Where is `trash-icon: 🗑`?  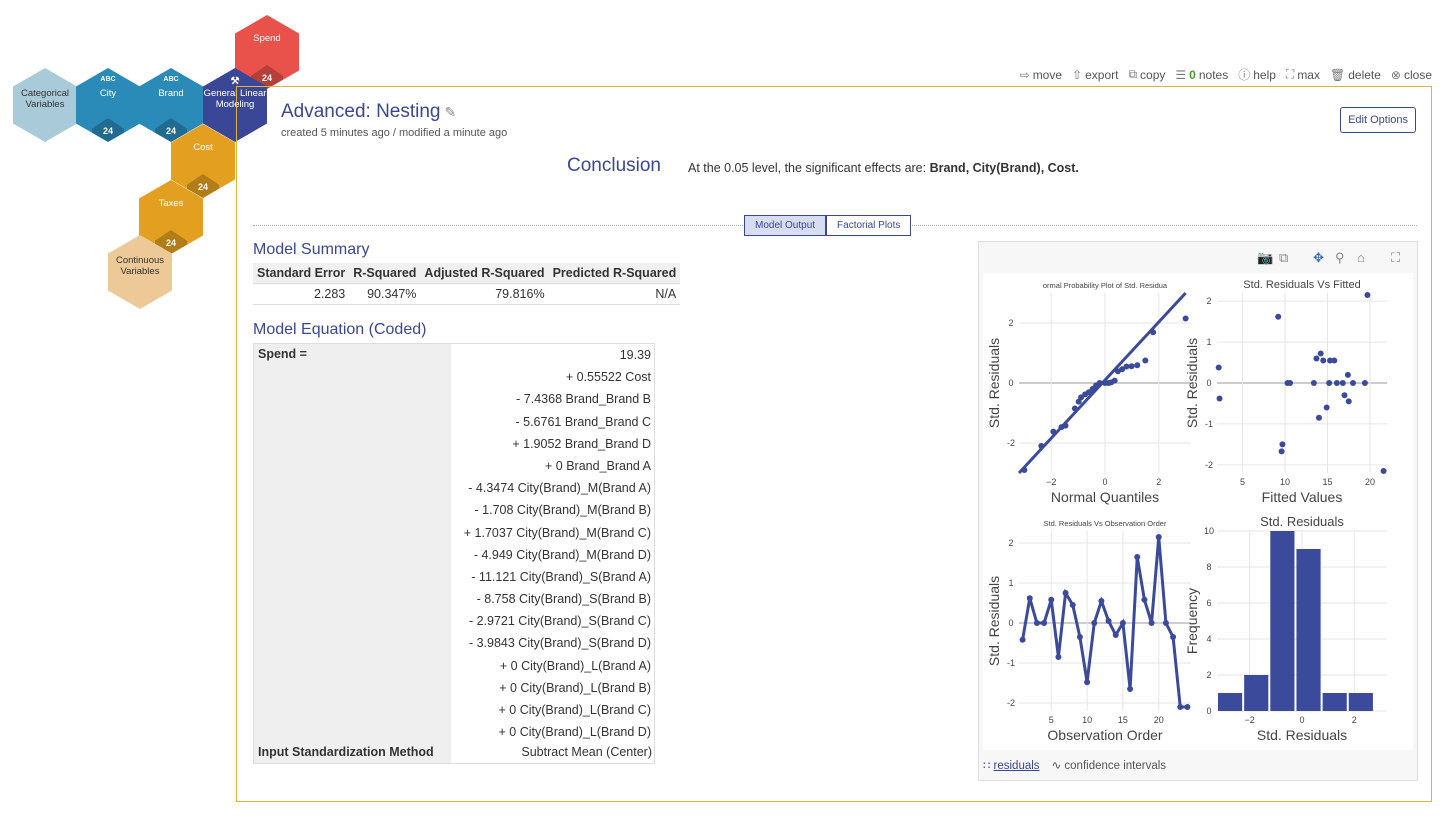
trash-icon: 🗑 is located at coordinates (1337, 74).